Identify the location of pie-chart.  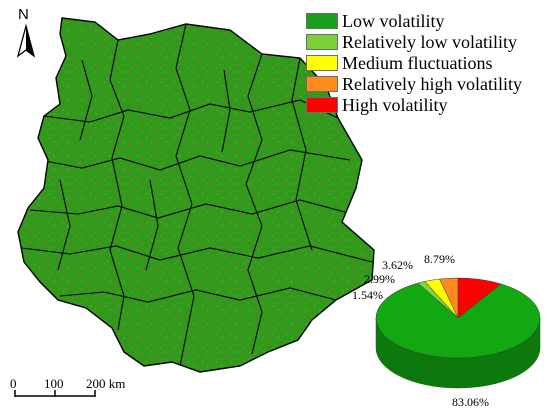
(458, 333).